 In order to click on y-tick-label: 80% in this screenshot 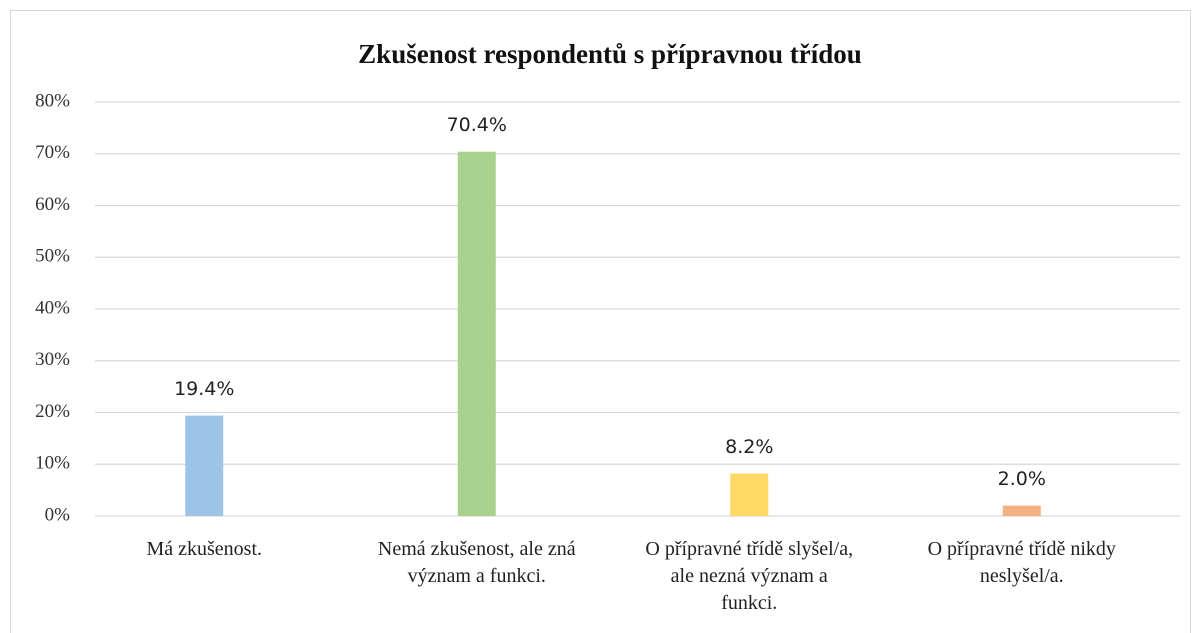, I will do `click(52, 100)`.